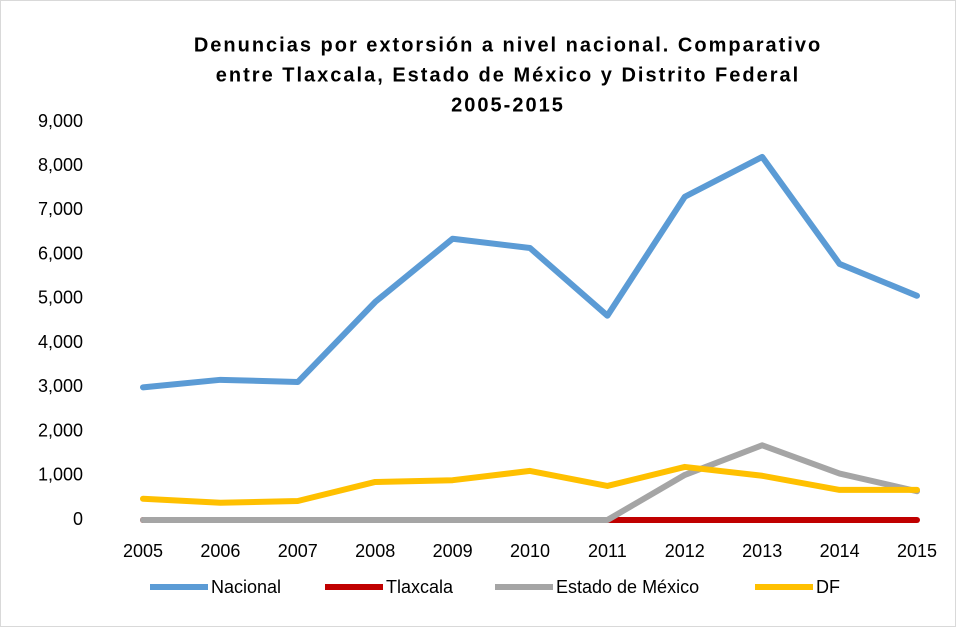 Image resolution: width=956 pixels, height=627 pixels. Describe the element at coordinates (762, 551) in the screenshot. I see `x-tick-label: 2013` at that location.